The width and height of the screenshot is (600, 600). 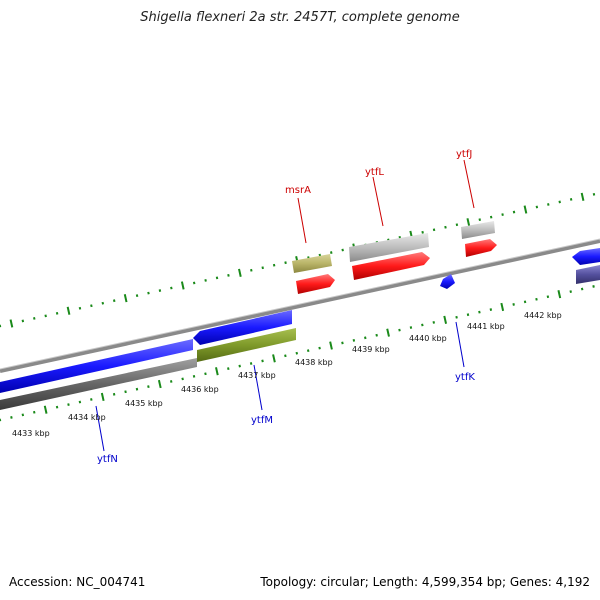 What do you see at coordinates (478, 230) in the screenshot?
I see `gene-ytfJ-pseudo` at bounding box center [478, 230].